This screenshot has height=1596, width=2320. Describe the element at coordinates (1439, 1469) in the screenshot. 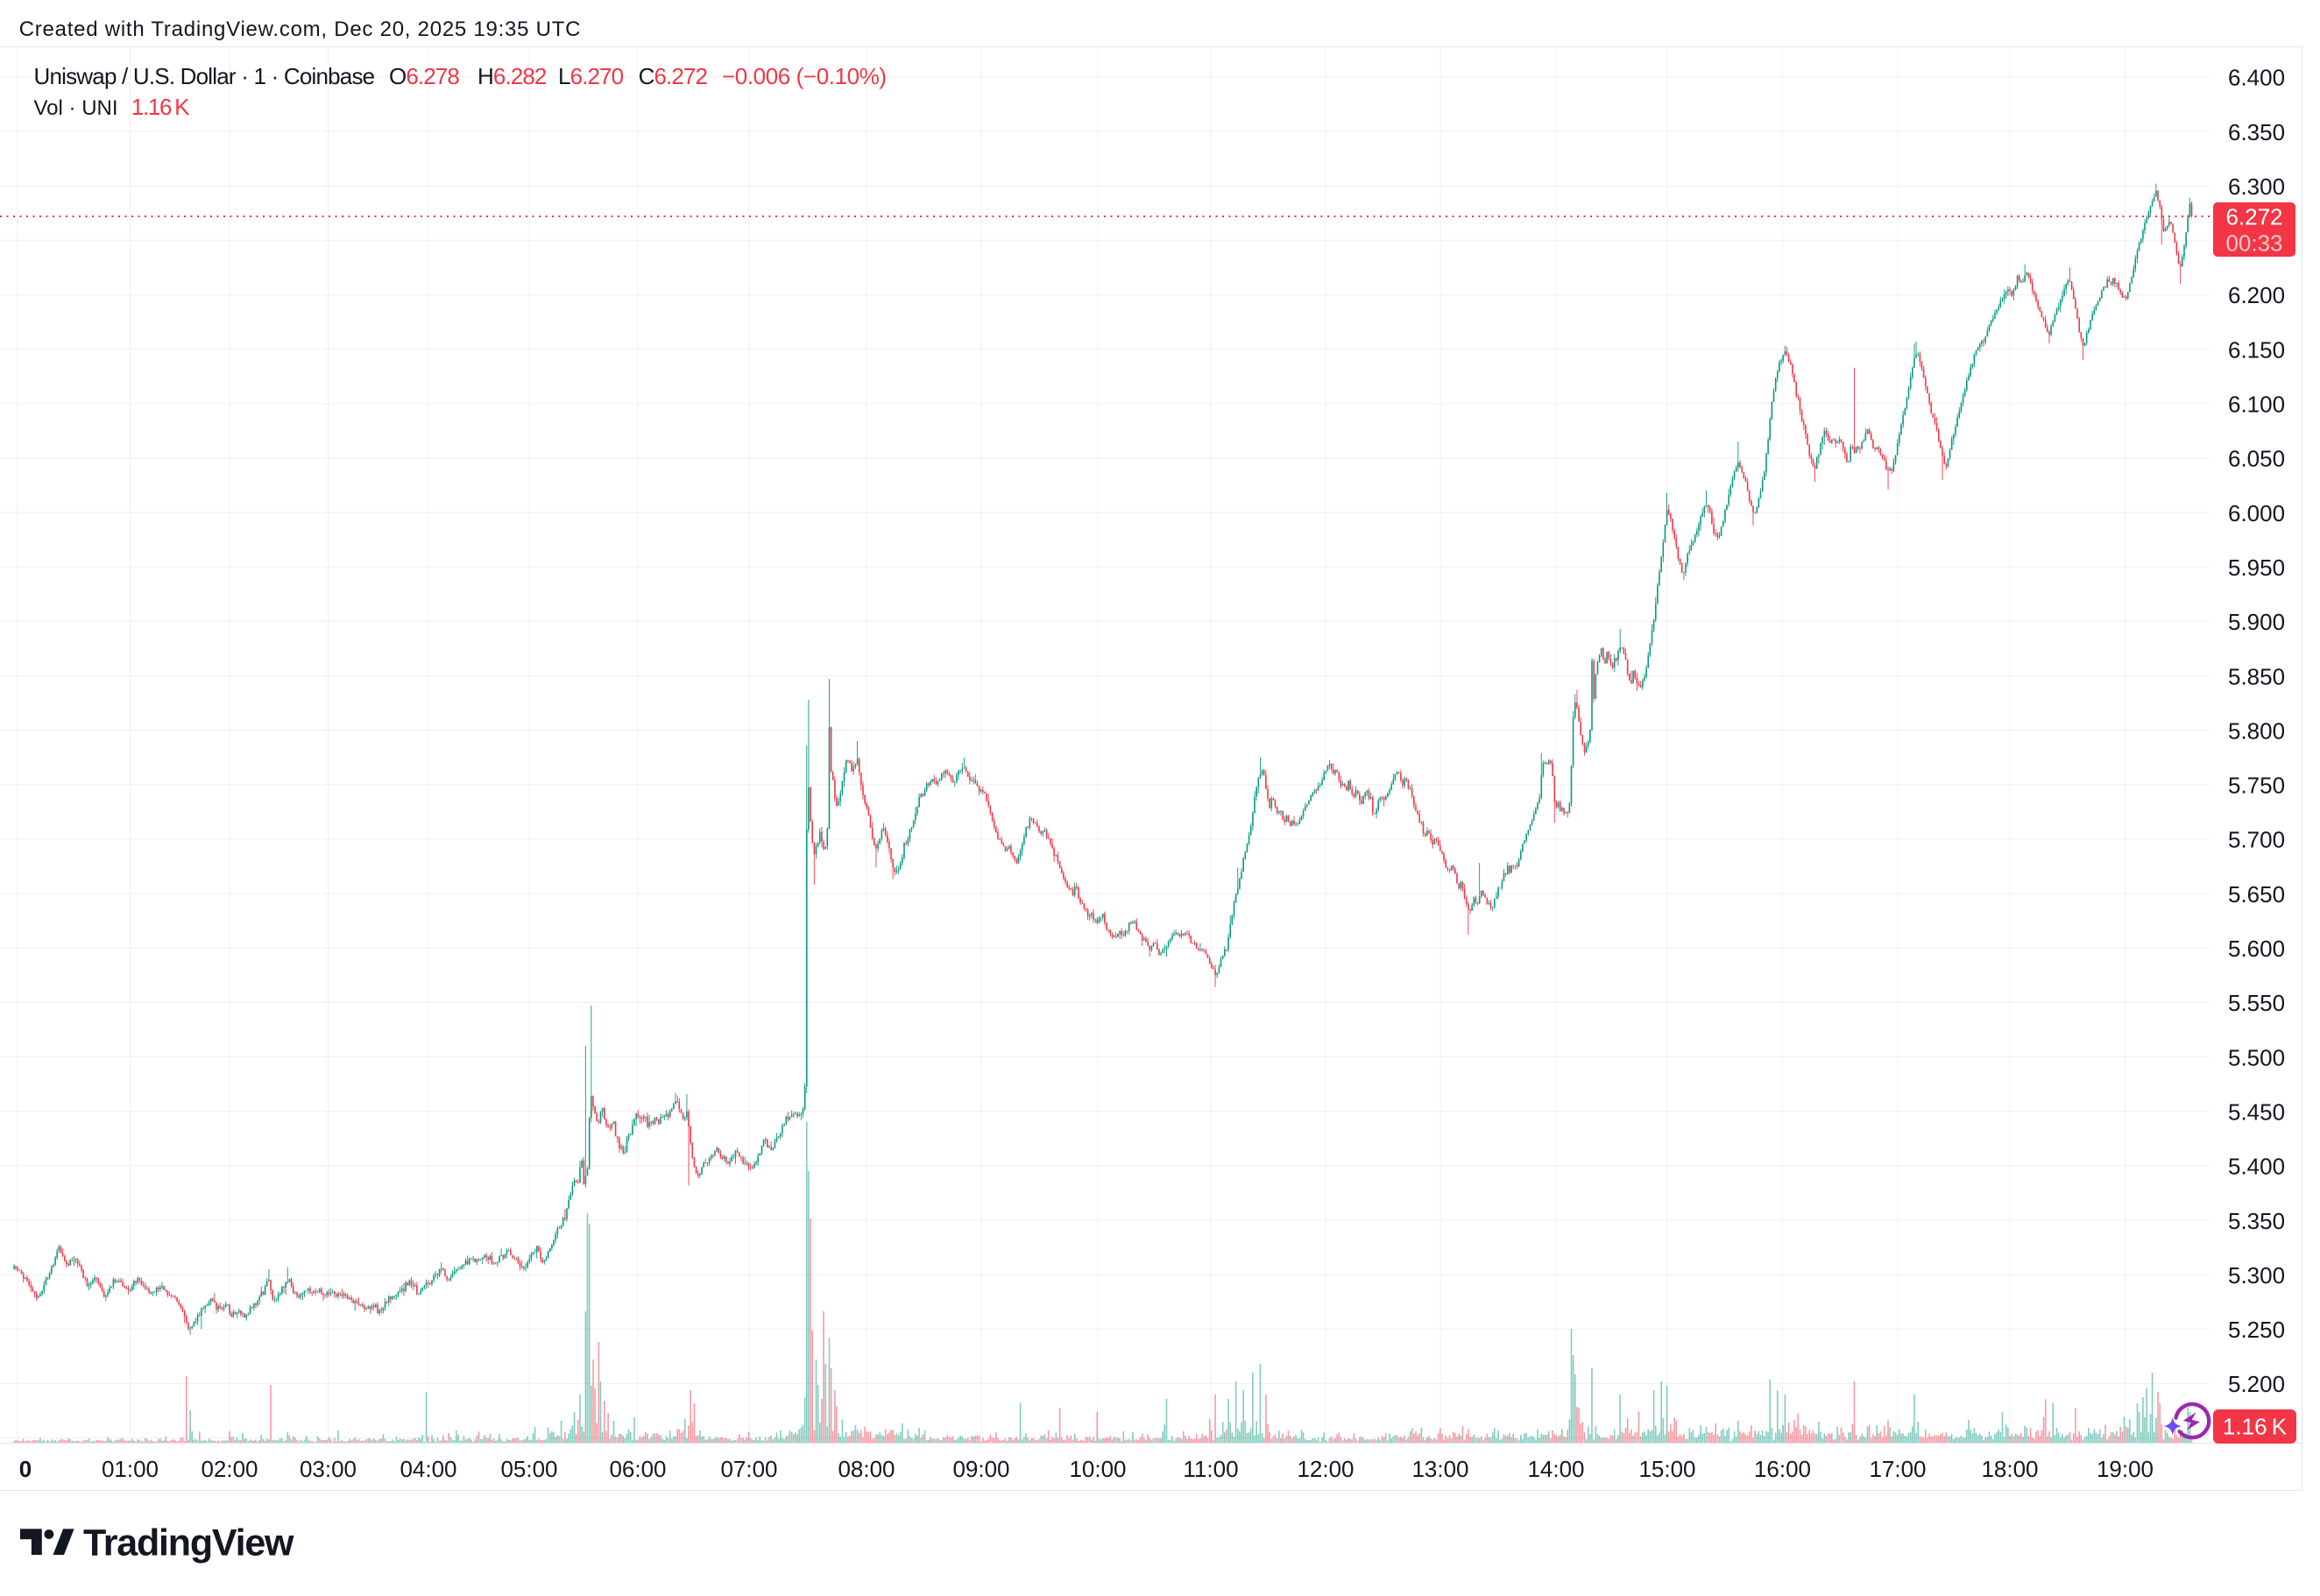

I see `svg-text: 13:00` at that location.